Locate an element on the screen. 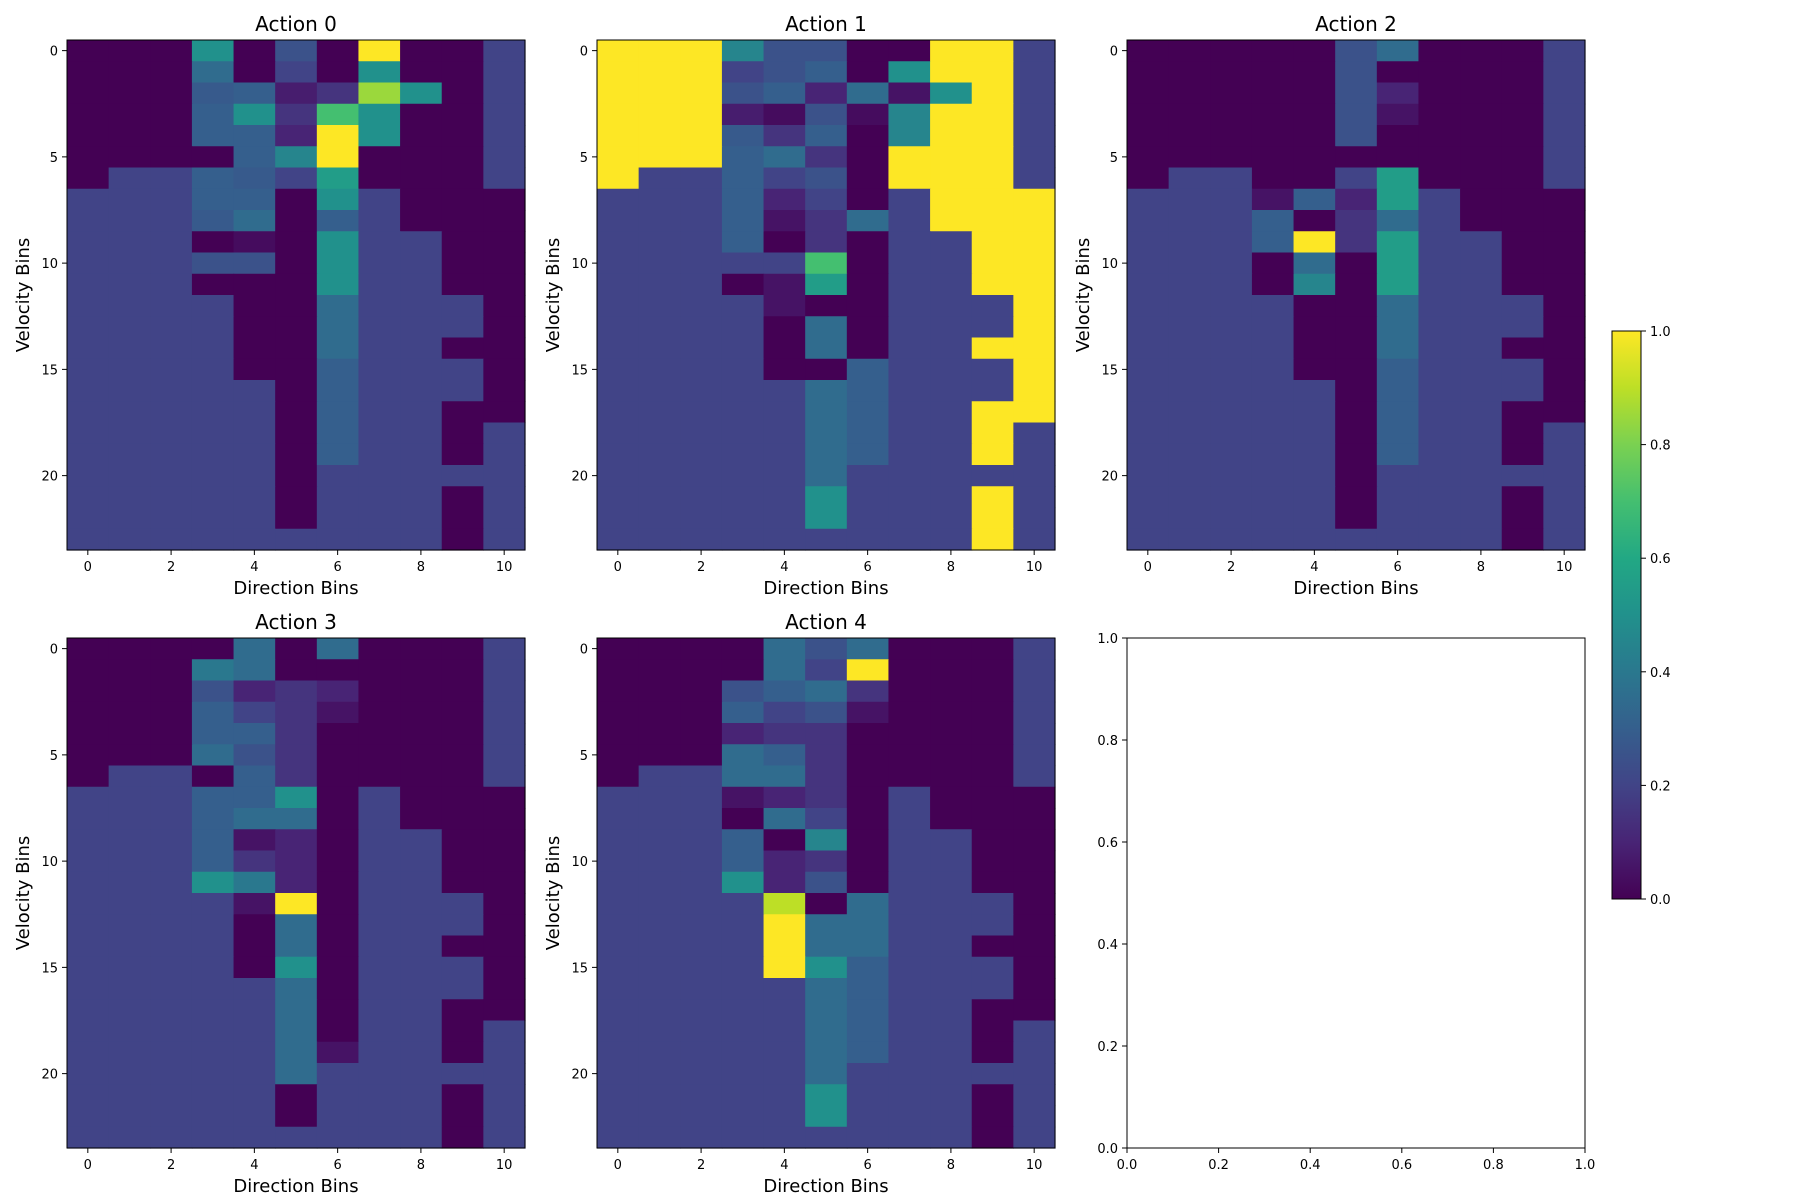  y-axis-label: Velocity Bins is located at coordinates (553, 893).